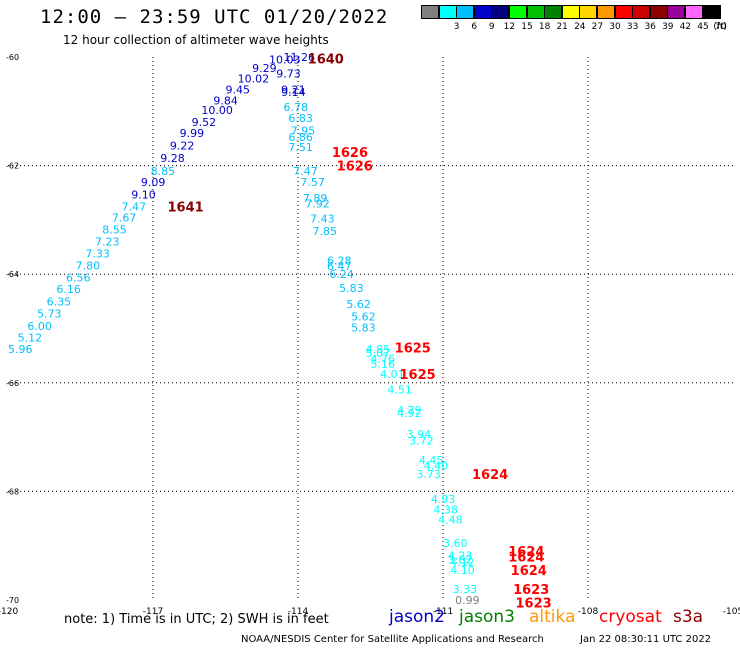  Describe the element at coordinates (78, 277) in the screenshot. I see `wave-height-value: 6.56` at that location.